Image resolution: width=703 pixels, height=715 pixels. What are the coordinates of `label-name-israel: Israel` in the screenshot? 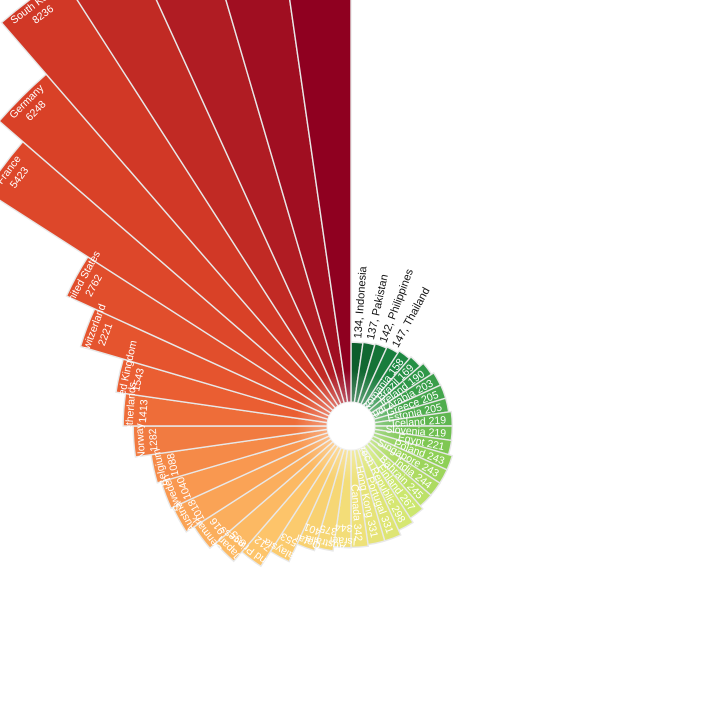 It's located at (343, 541).